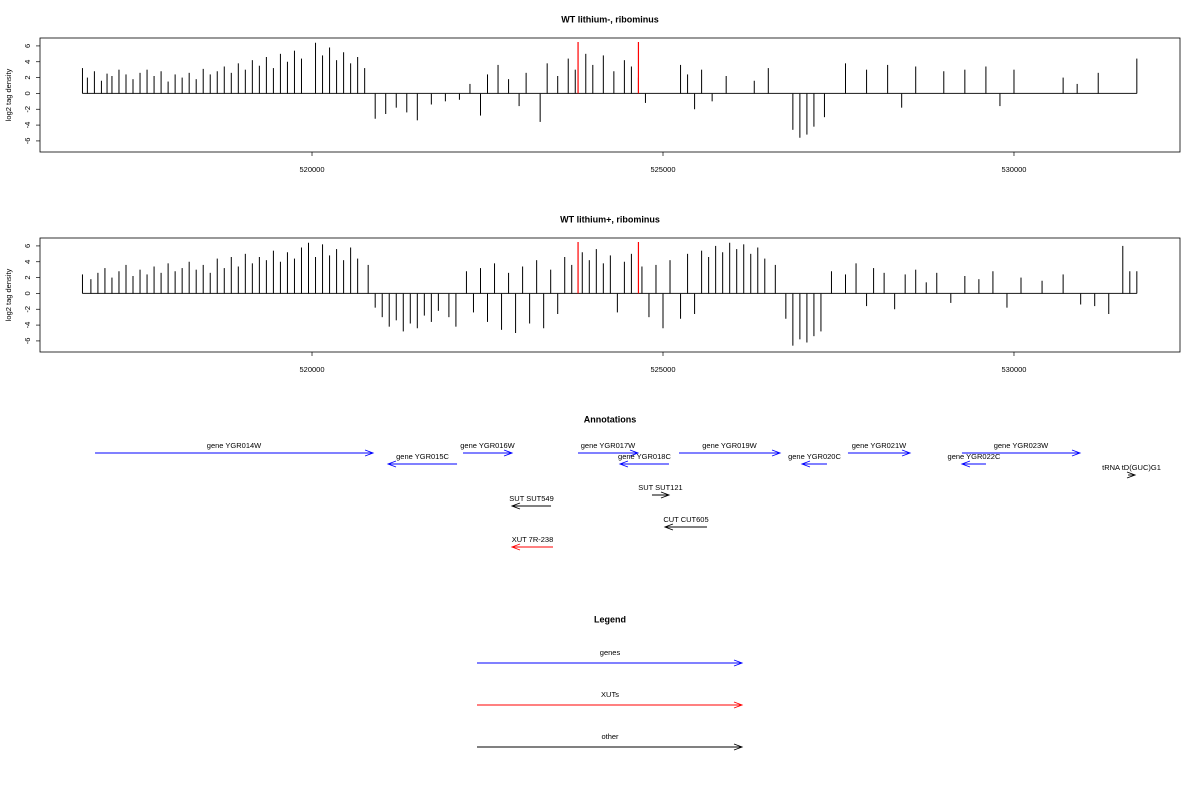 Image resolution: width=1200 pixels, height=800 pixels. What do you see at coordinates (234, 445) in the screenshot?
I see `feature-label: gene YGR014W` at bounding box center [234, 445].